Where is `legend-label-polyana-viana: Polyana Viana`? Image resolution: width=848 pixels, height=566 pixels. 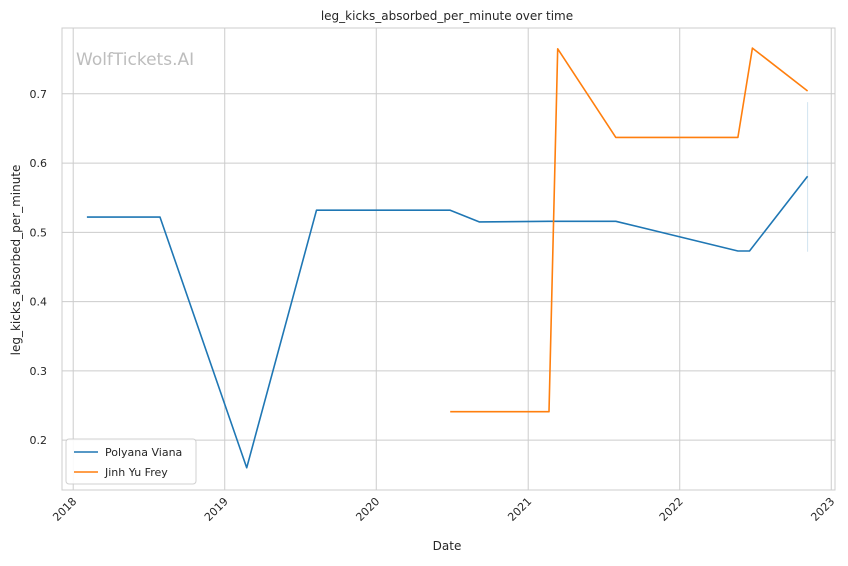 legend-label-polyana-viana: Polyana Viana is located at coordinates (143, 452).